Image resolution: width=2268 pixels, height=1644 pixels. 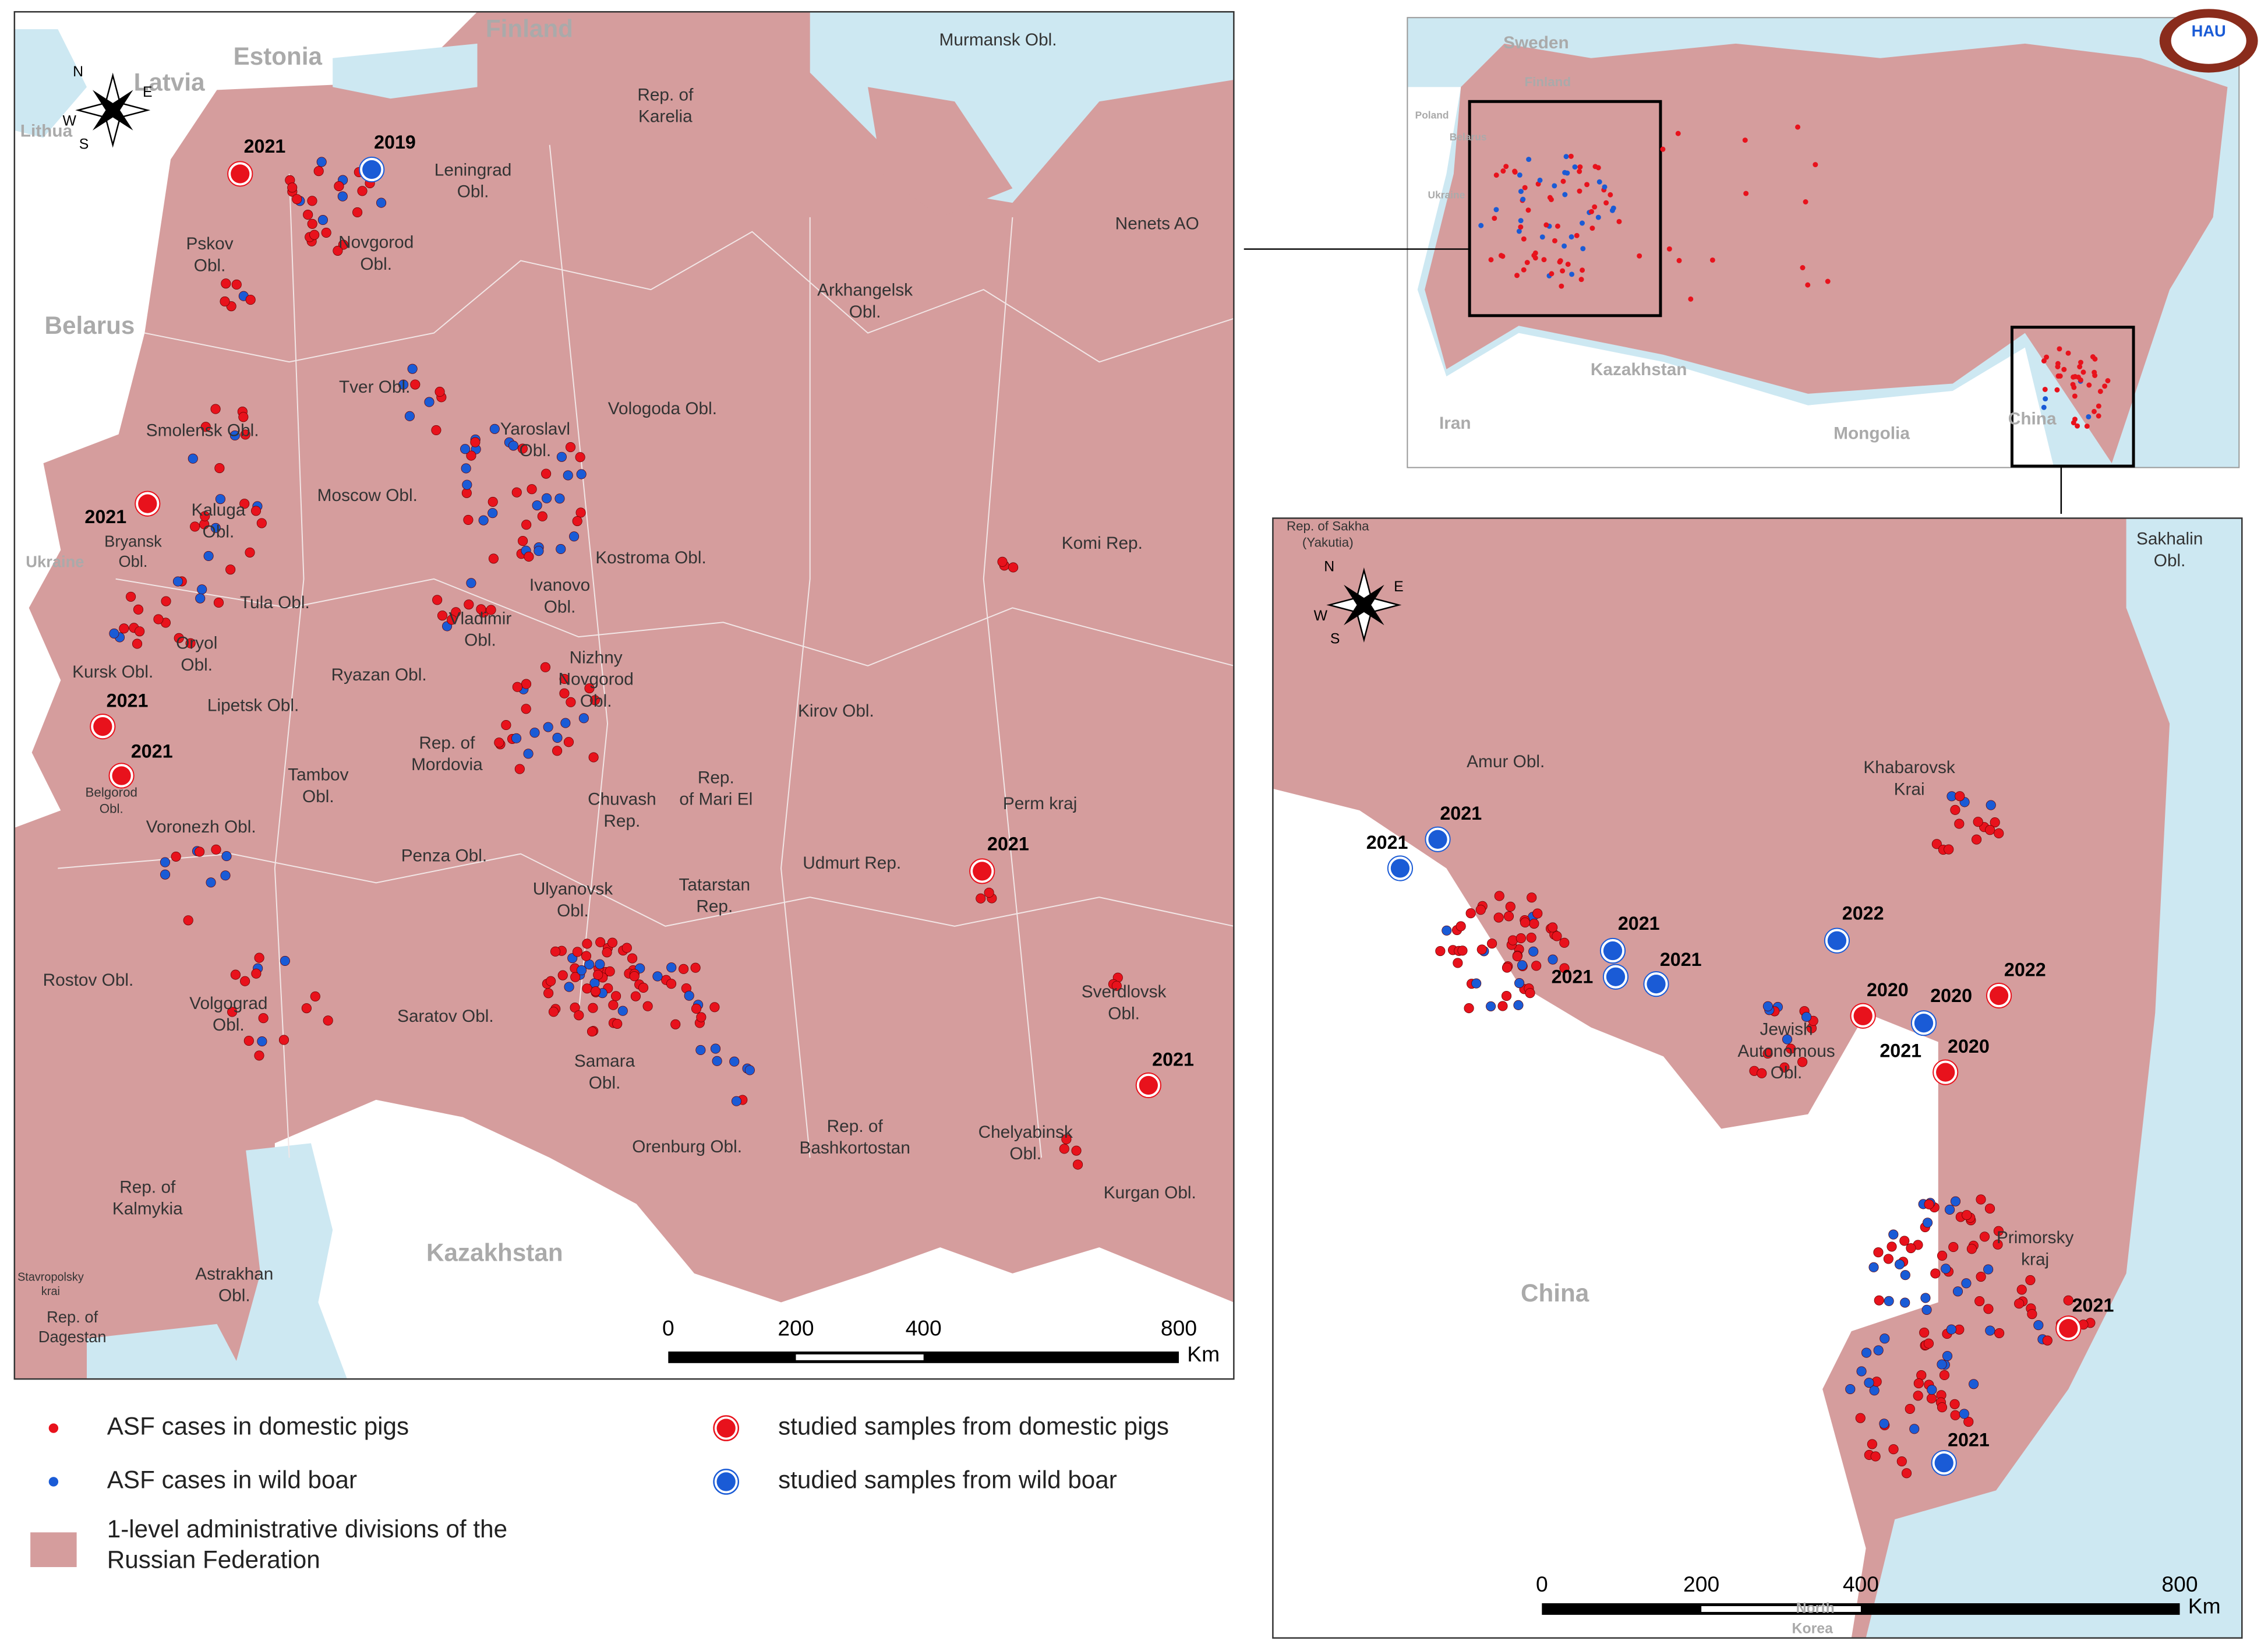 What do you see at coordinates (663, 408) in the screenshot?
I see `label-line: Vologoda Obl.` at bounding box center [663, 408].